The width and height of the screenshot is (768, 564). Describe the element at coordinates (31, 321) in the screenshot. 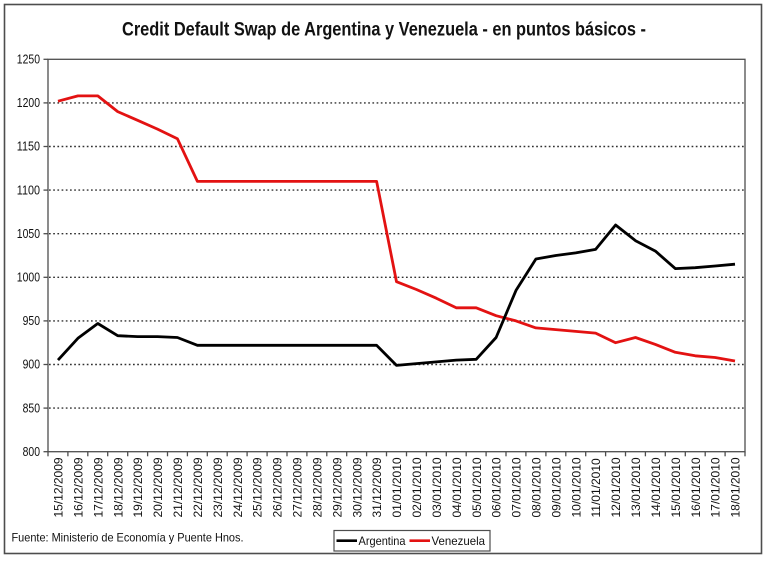

I see `svg-text: 950` at that location.